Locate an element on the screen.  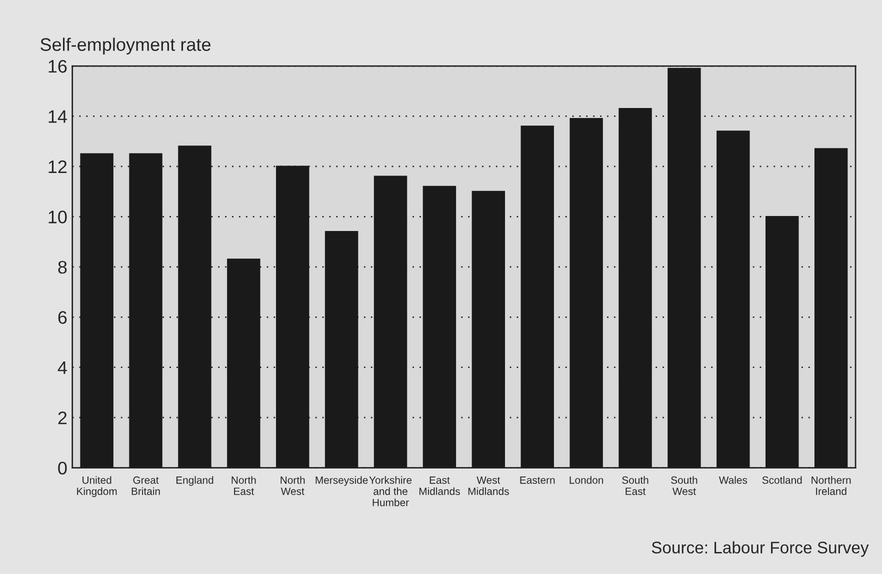
y-tick-label: 6 is located at coordinates (62, 317).